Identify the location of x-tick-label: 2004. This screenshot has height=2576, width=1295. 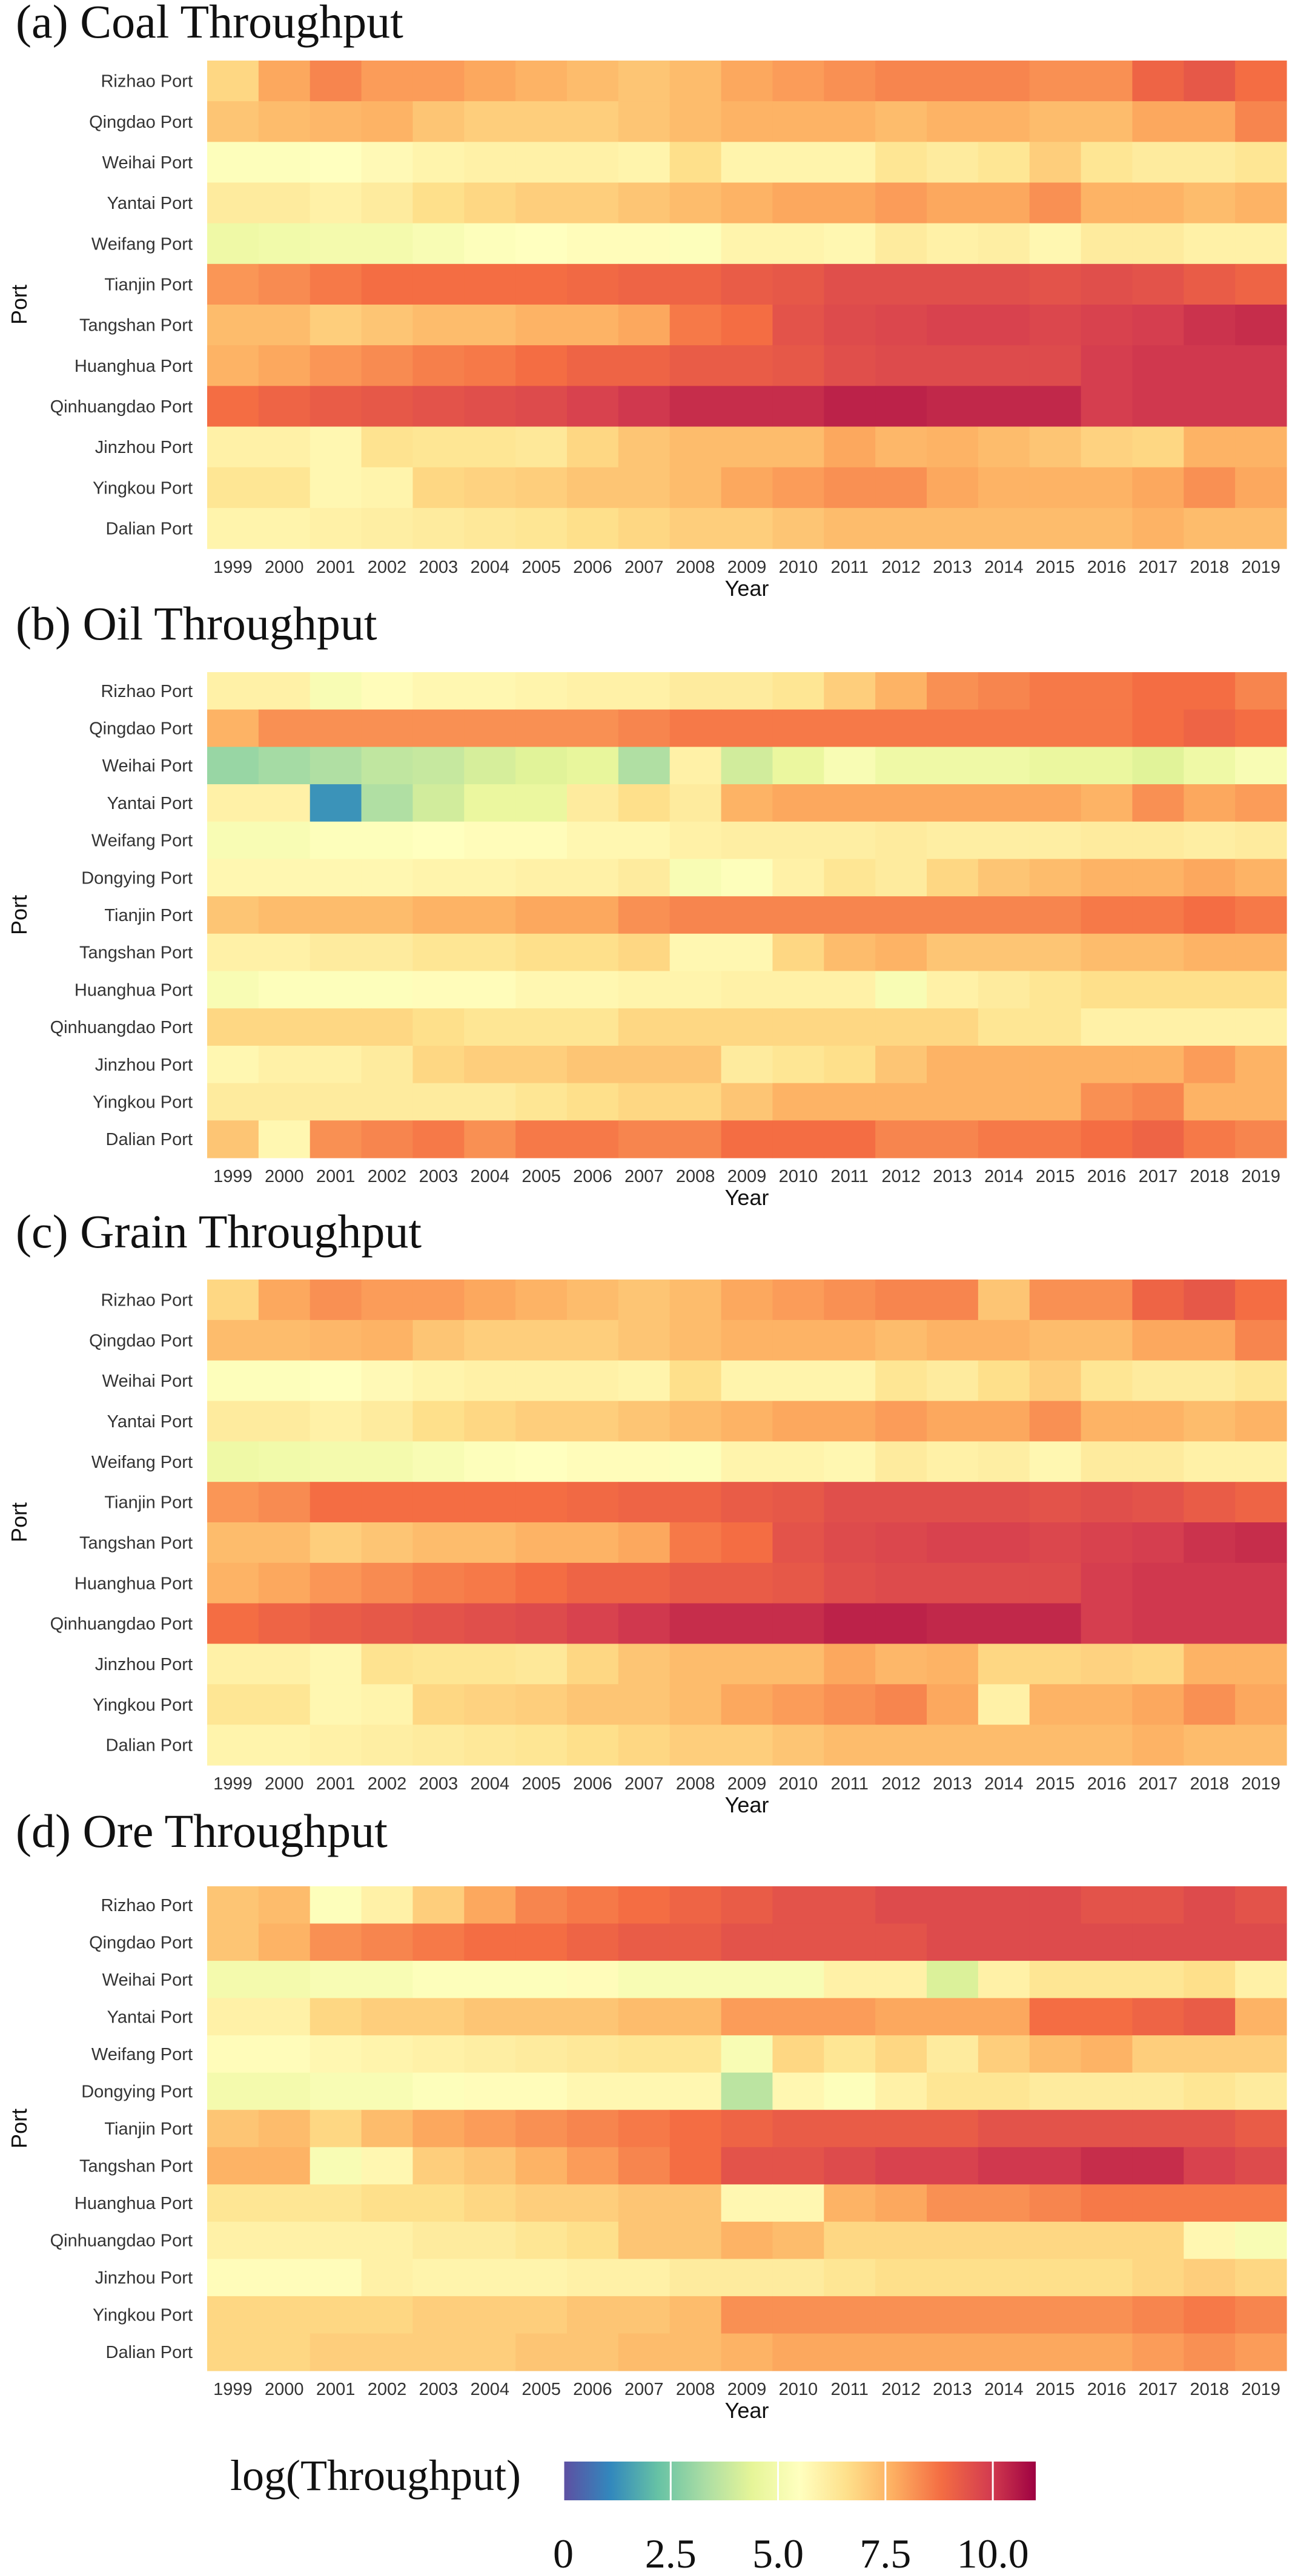
(489, 567).